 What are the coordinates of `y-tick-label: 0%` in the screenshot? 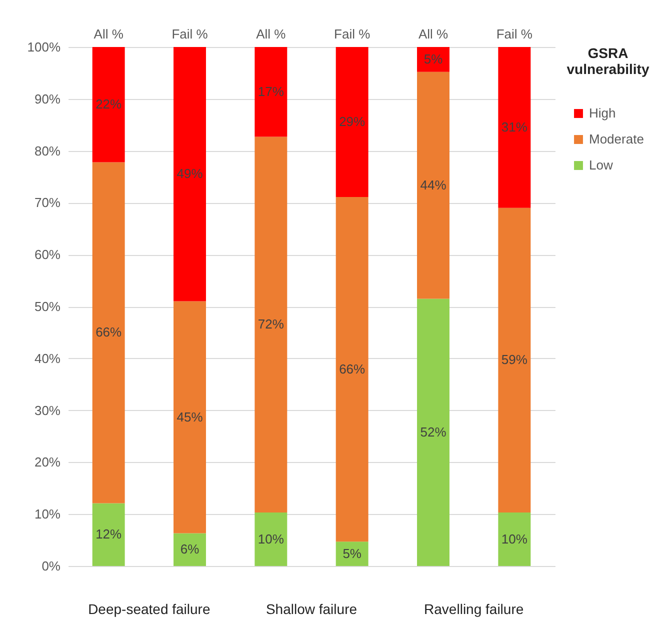 It's located at (51, 566).